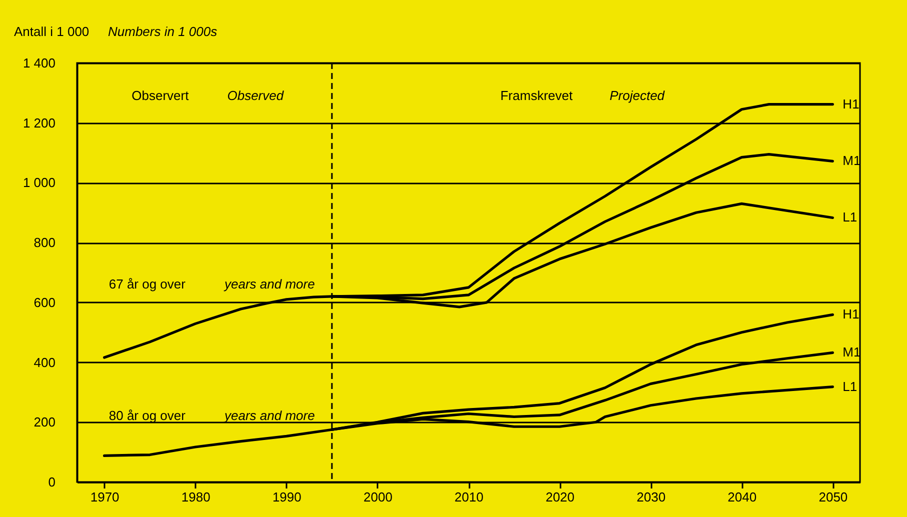  What do you see at coordinates (147, 416) in the screenshot?
I see `annotation: 80 år og over` at bounding box center [147, 416].